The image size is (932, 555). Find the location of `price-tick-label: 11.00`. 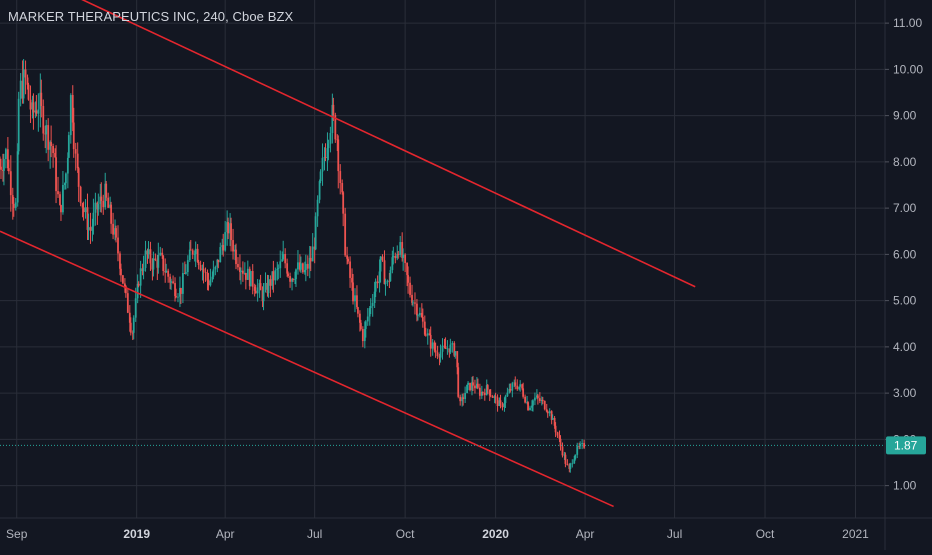

price-tick-label: 11.00 is located at coordinates (907, 23).